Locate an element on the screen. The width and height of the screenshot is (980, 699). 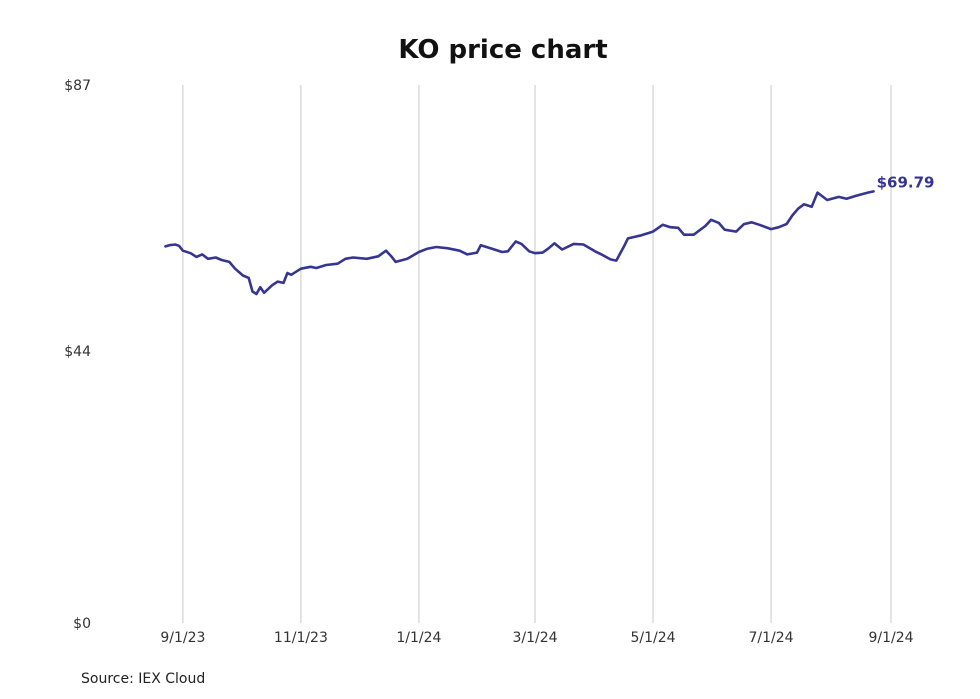
x-tick-label: 1/1/24 is located at coordinates (418, 638).